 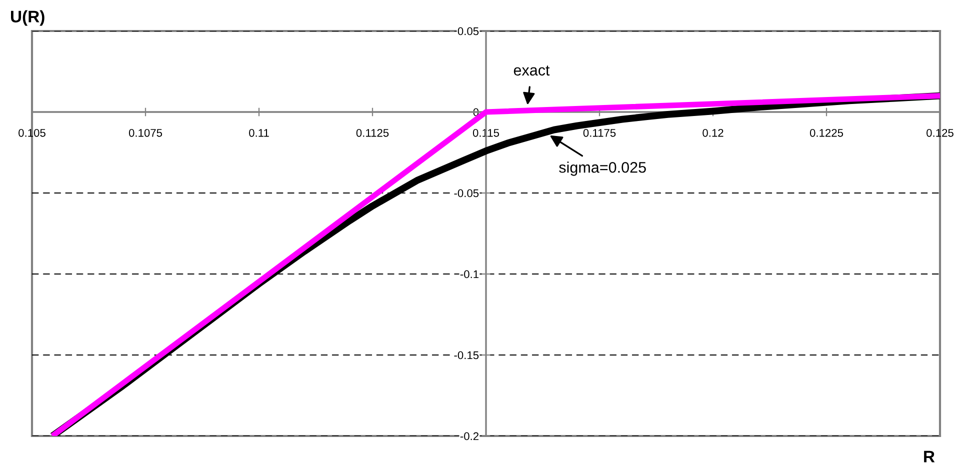 What do you see at coordinates (713, 132) in the screenshot?
I see `x-tick-label: 0.12` at bounding box center [713, 132].